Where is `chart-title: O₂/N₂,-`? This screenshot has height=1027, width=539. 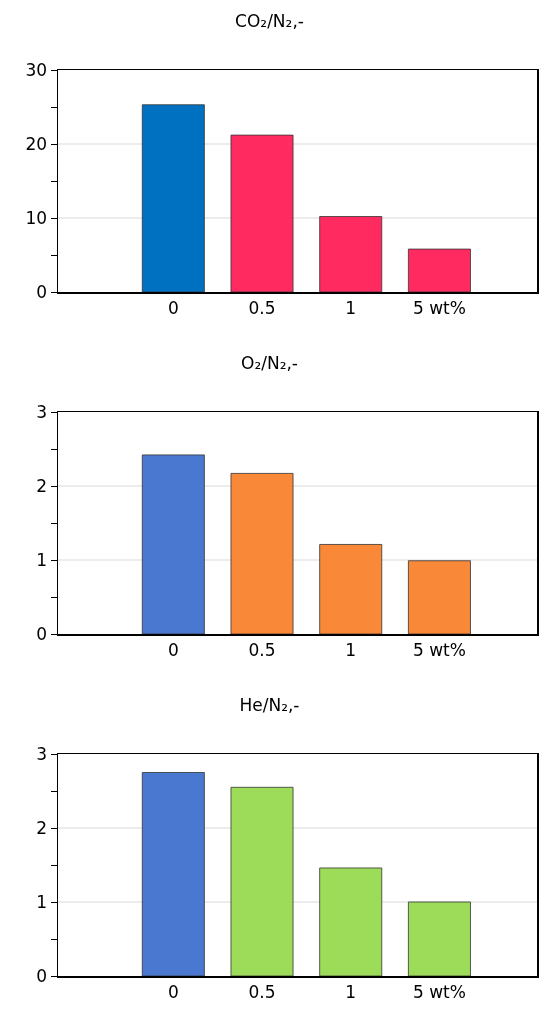
chart-title: O₂/N₂,- is located at coordinates (269, 363).